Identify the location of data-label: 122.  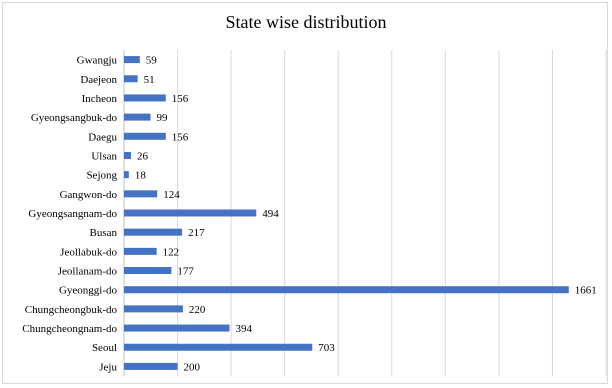
(171, 252).